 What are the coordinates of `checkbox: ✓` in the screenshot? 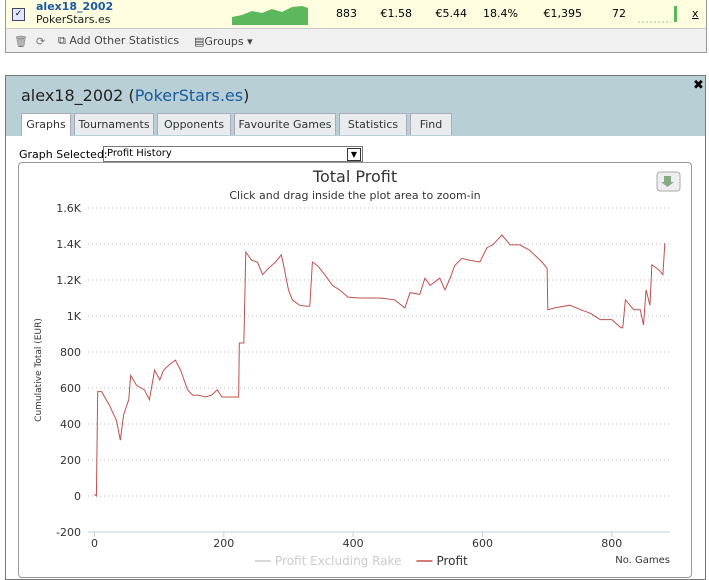 It's located at (18, 14).